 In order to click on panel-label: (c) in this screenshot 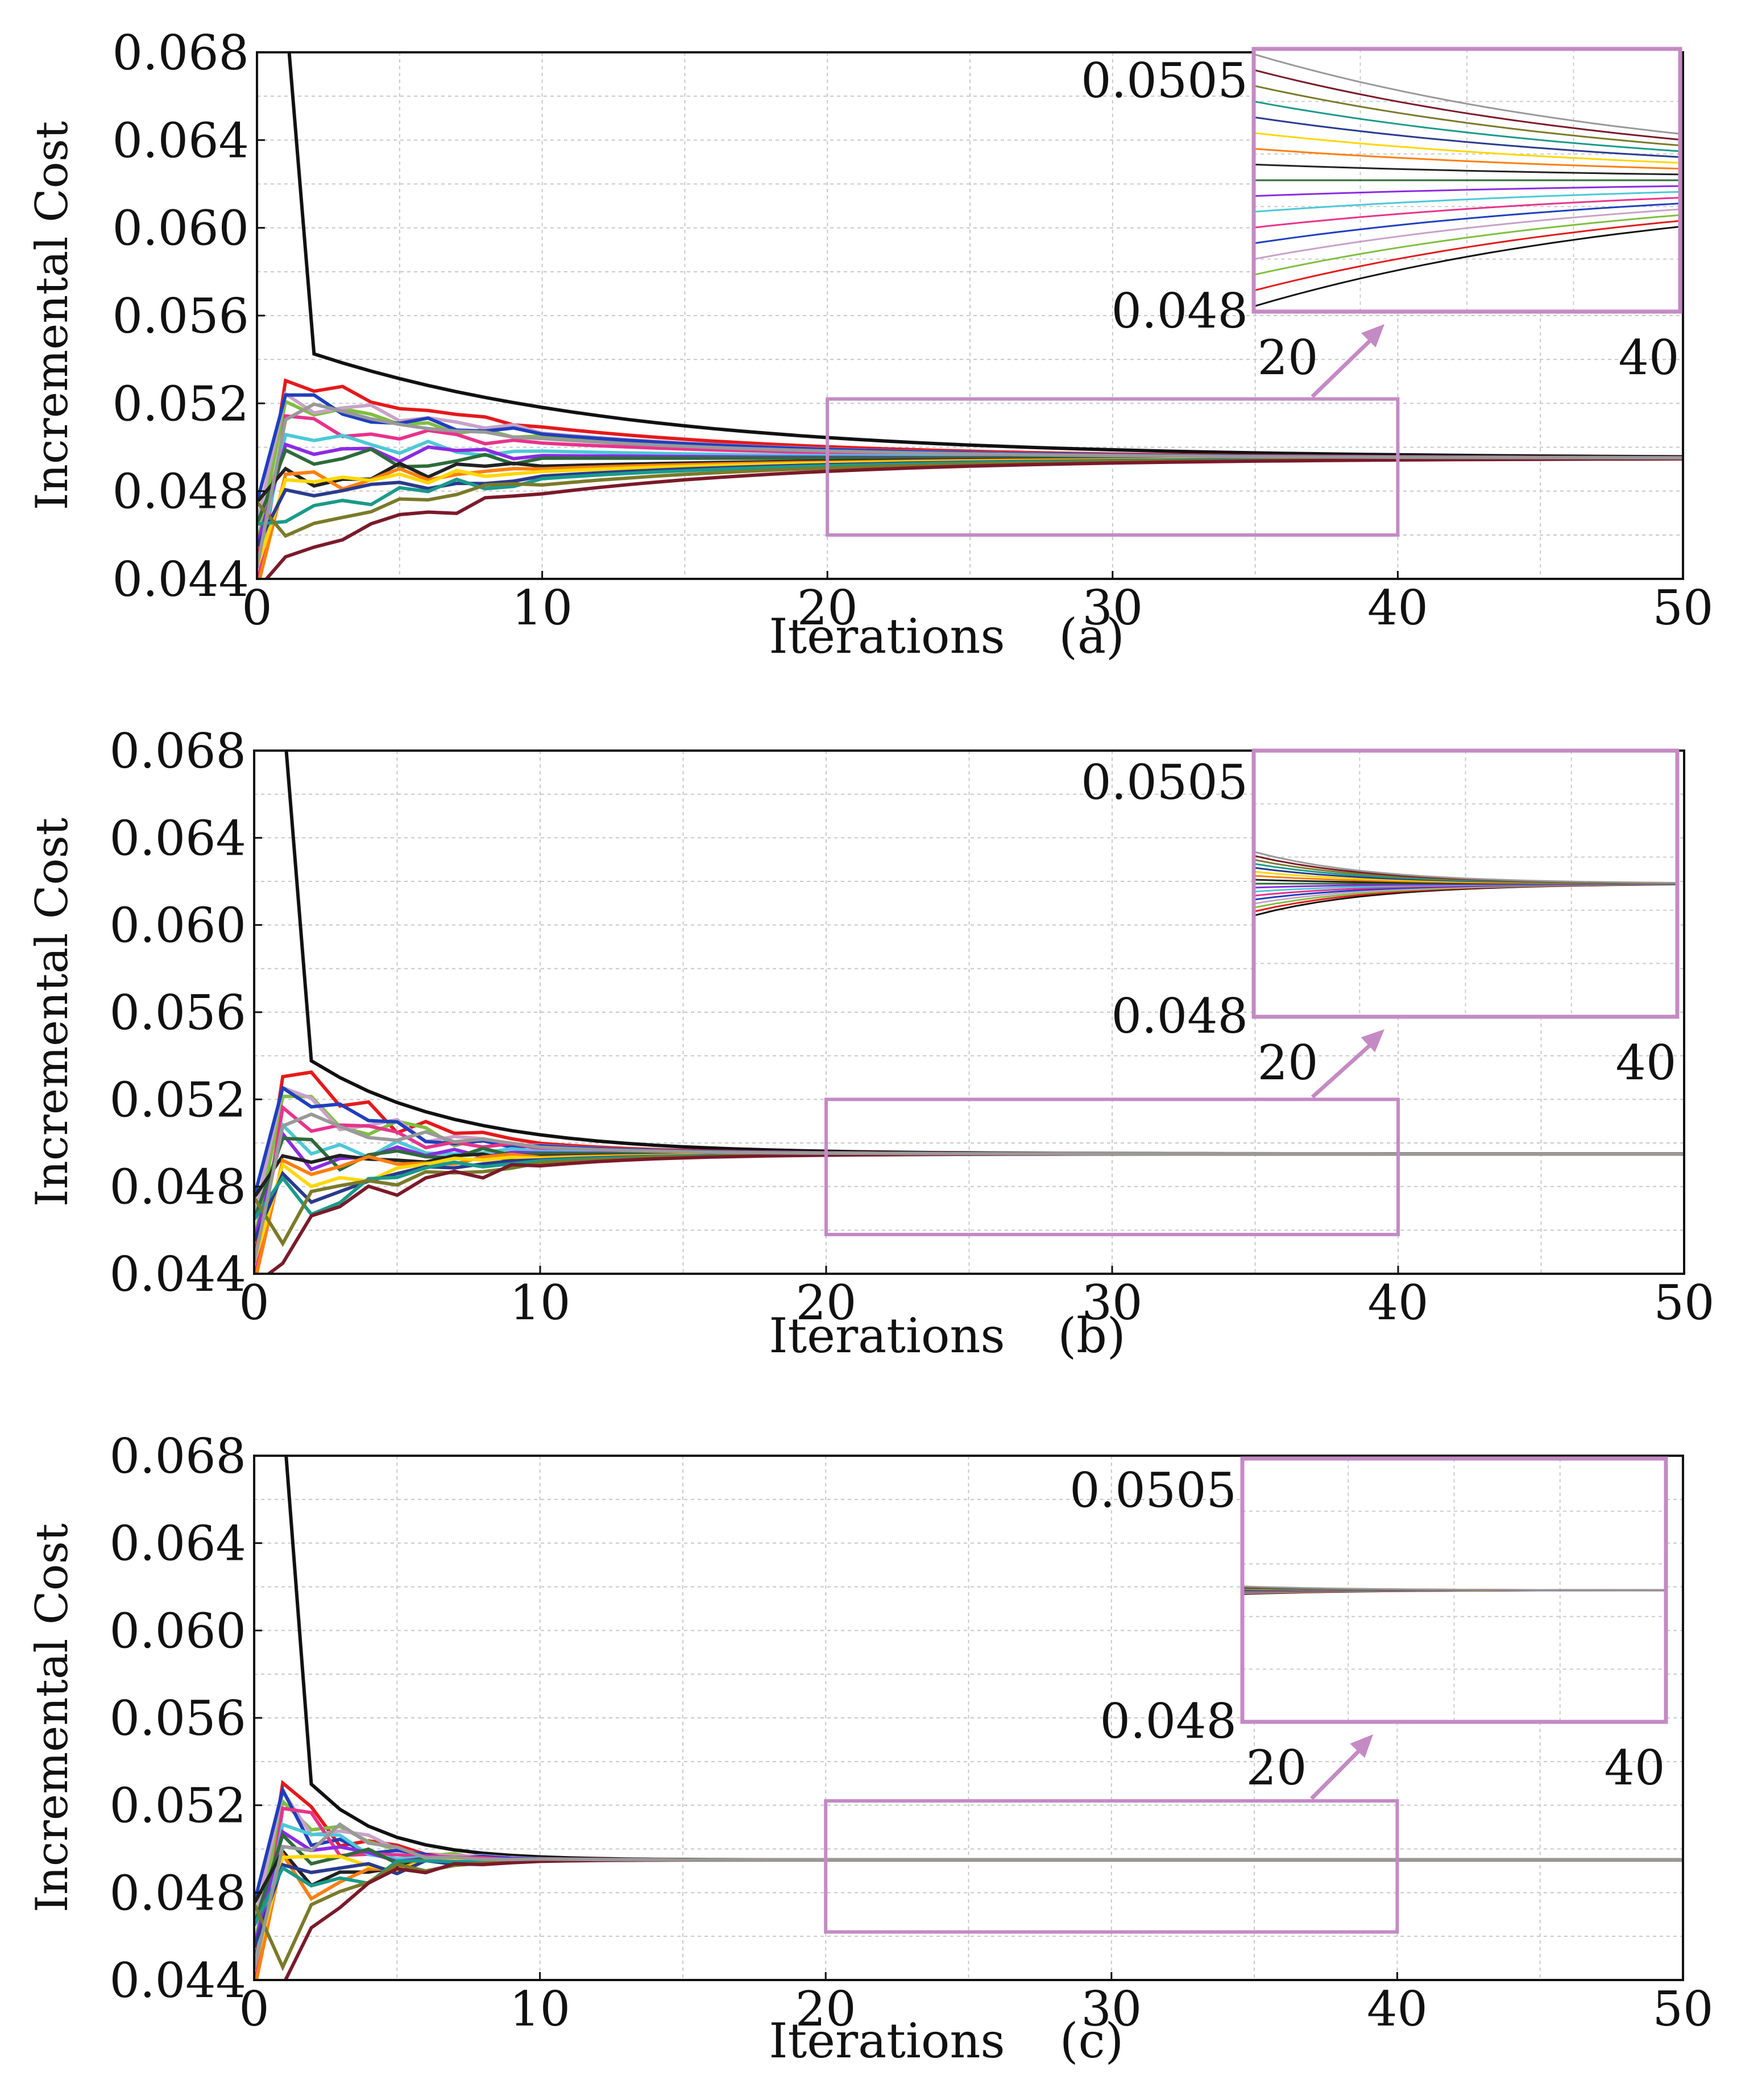, I will do `click(1092, 2041)`.